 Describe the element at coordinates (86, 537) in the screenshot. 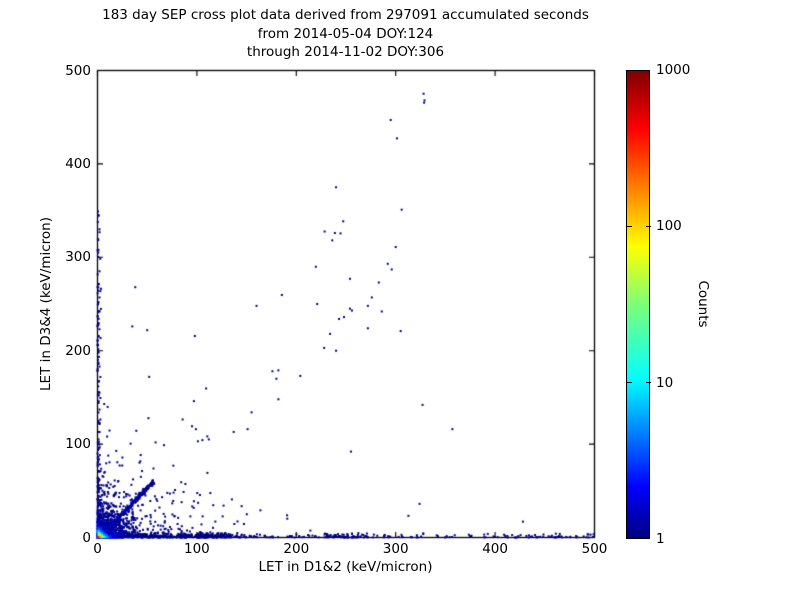

I see `y-tick-label: 0` at that location.